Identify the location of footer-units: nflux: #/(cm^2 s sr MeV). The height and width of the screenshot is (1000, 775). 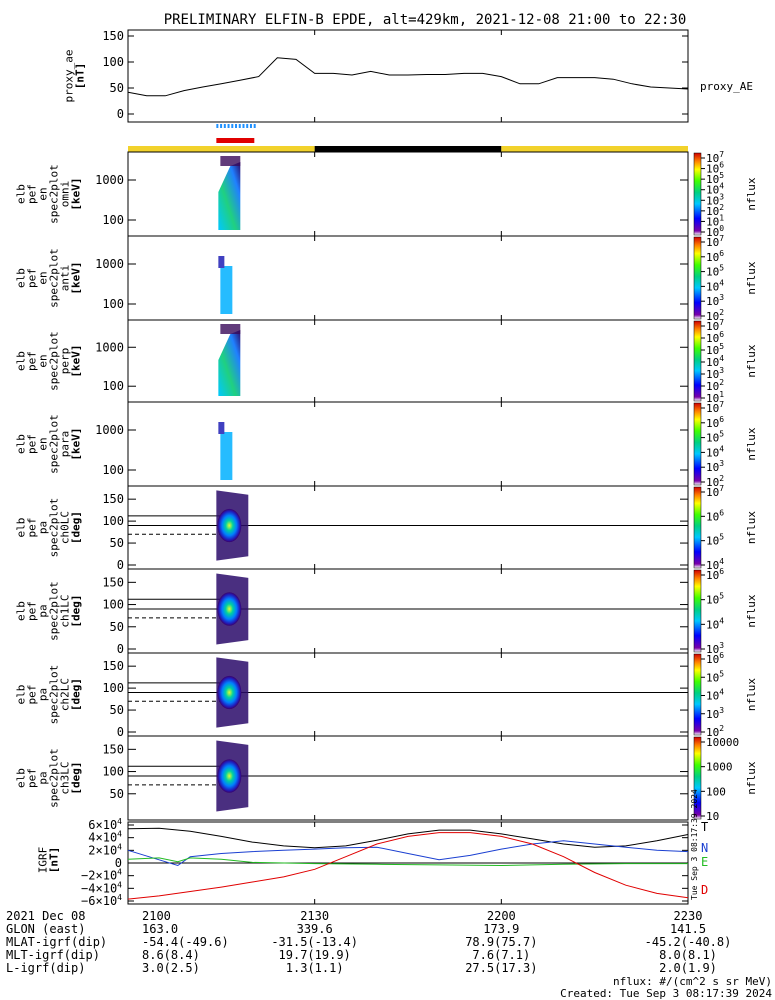
(692, 981).